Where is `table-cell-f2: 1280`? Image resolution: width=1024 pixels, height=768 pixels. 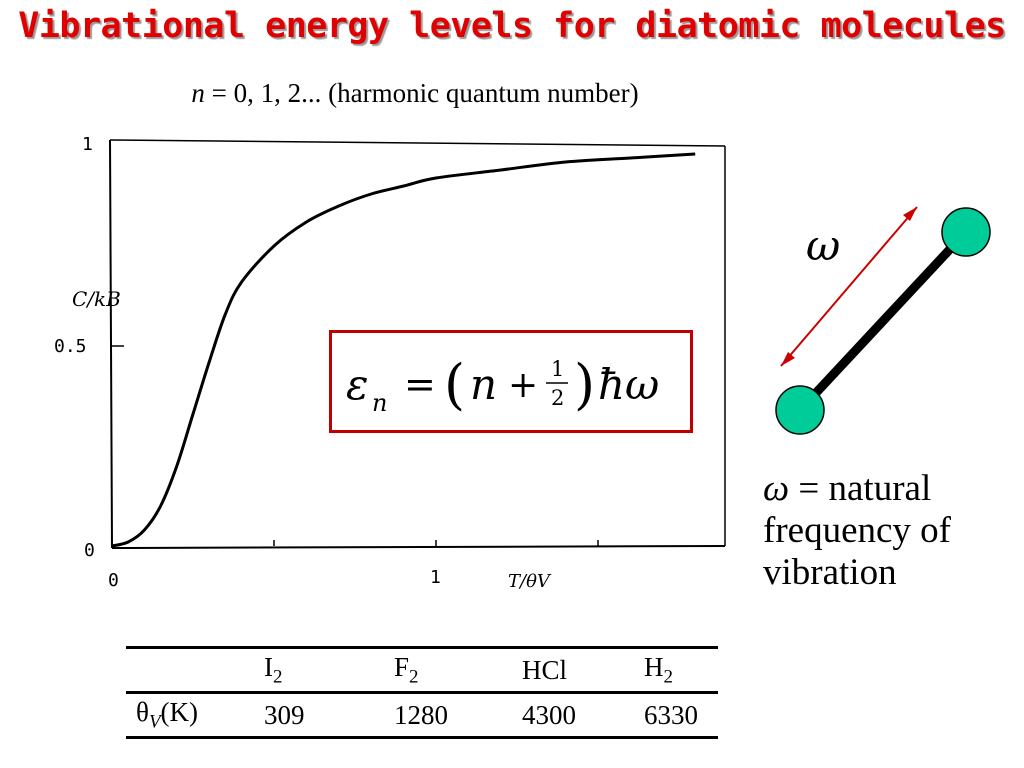 table-cell-f2: 1280 is located at coordinates (448, 715).